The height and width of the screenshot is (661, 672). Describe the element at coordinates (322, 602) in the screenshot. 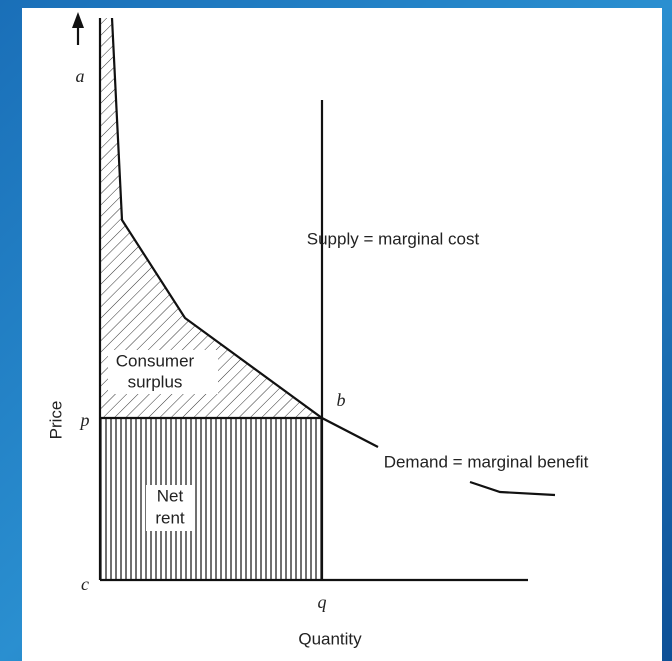

I see `label-q: q` at that location.